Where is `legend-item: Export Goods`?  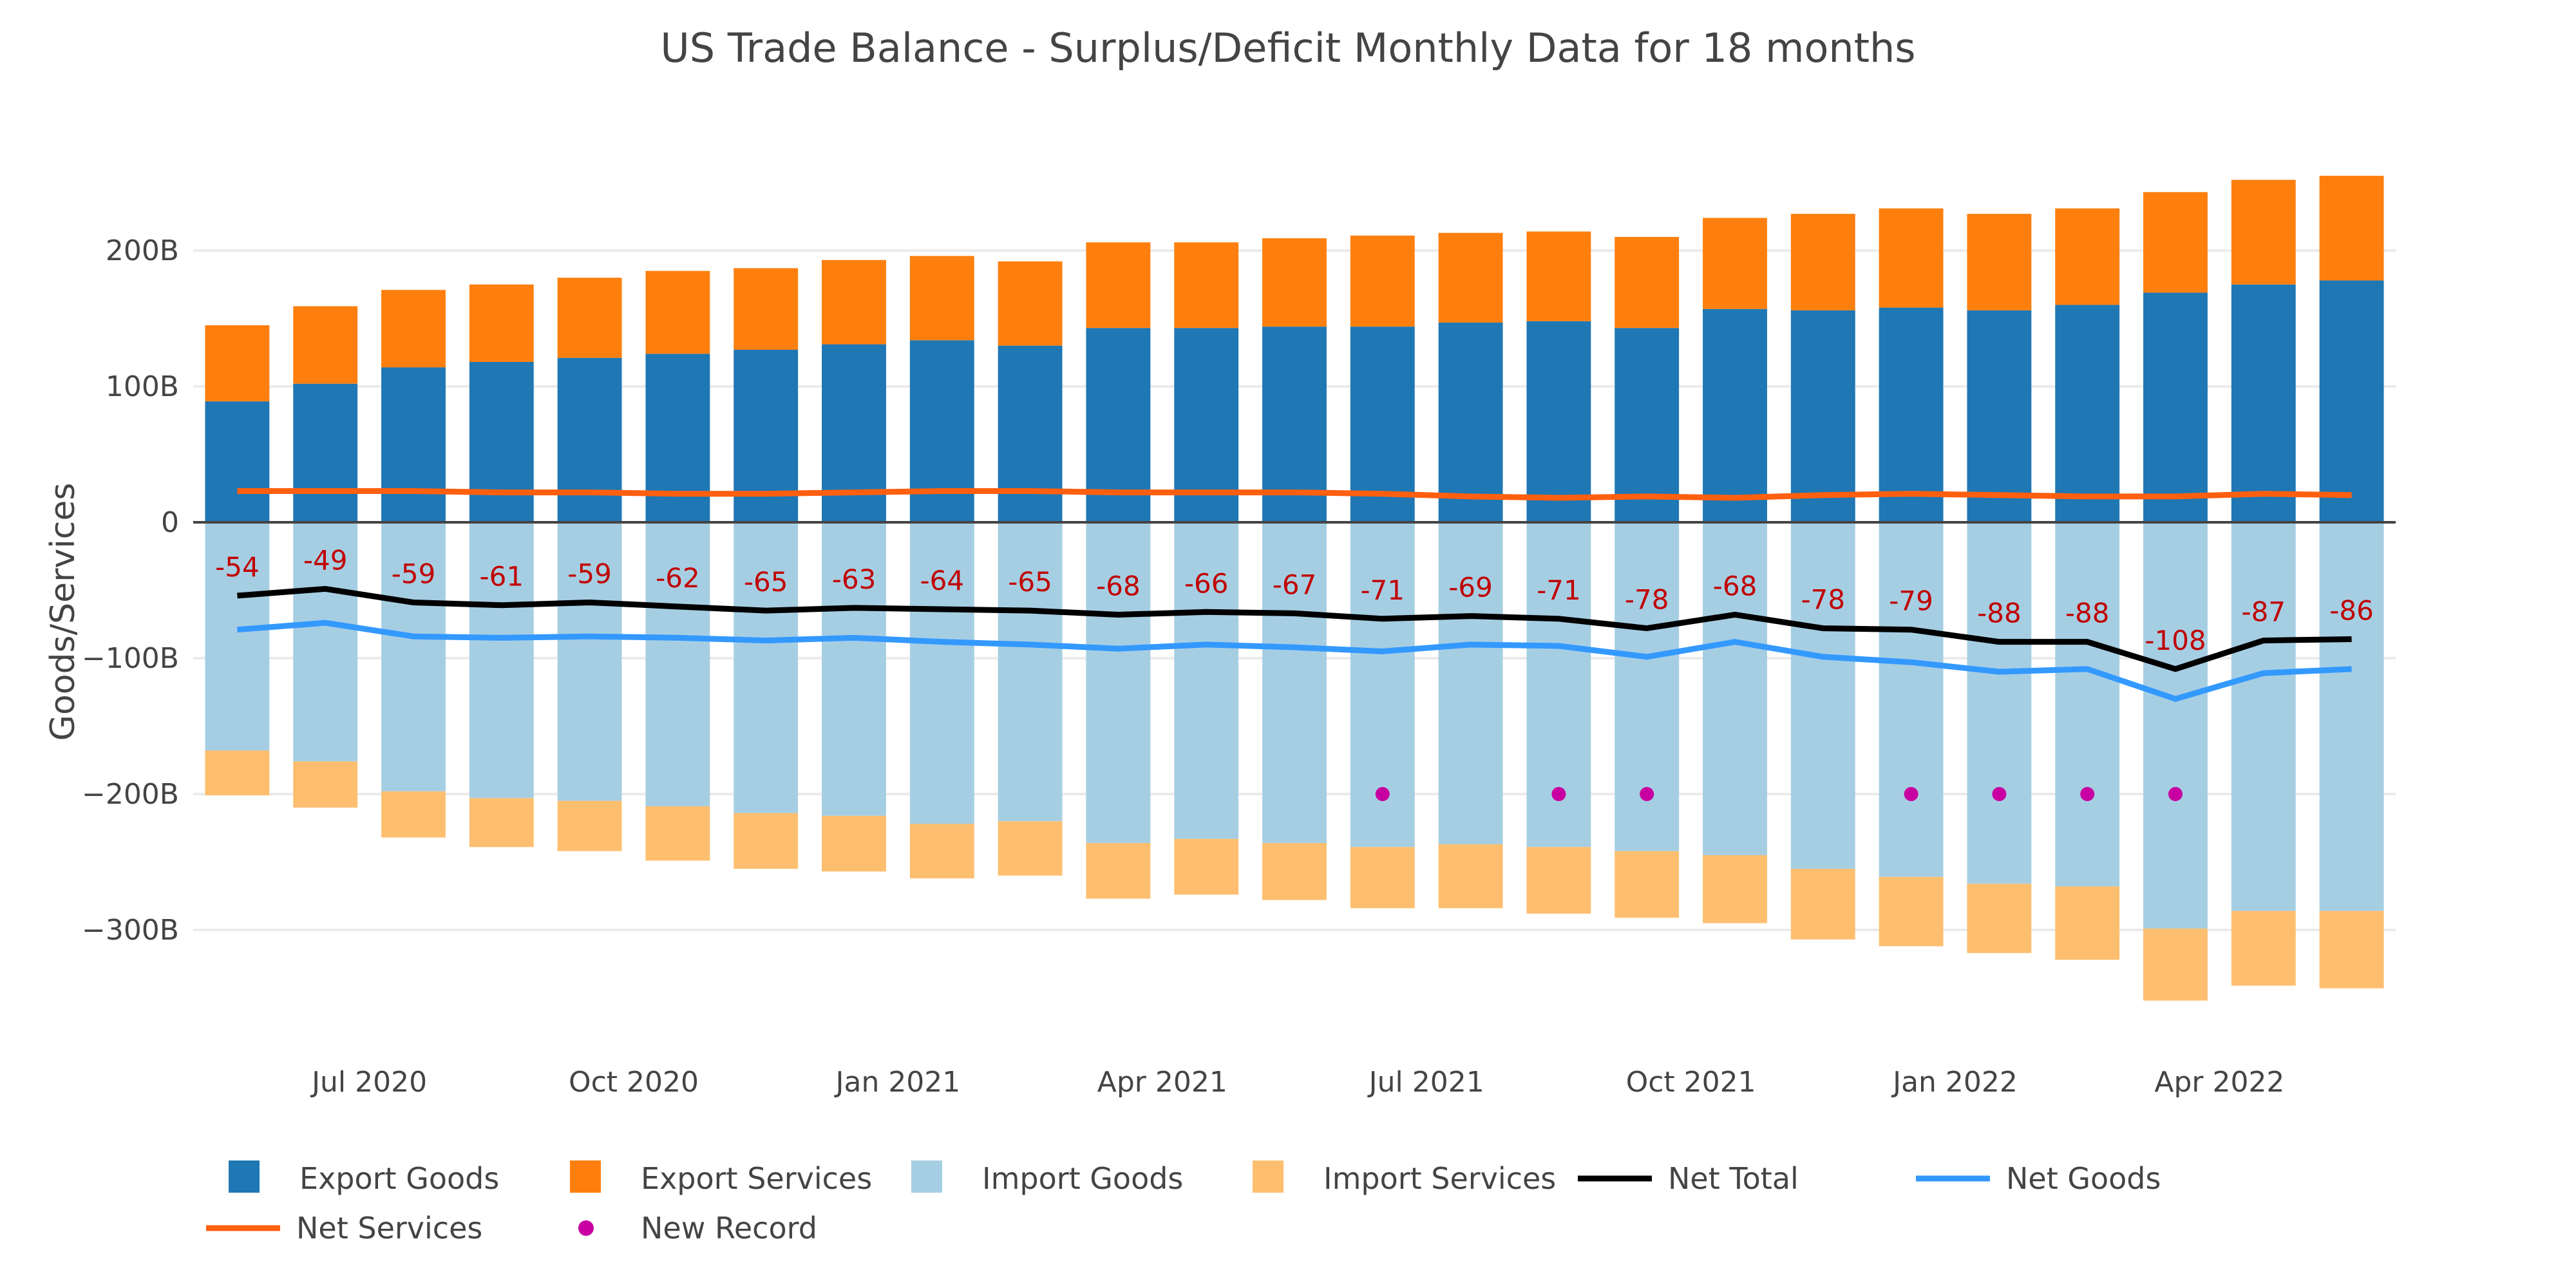 legend-item: Export Goods is located at coordinates (364, 1178).